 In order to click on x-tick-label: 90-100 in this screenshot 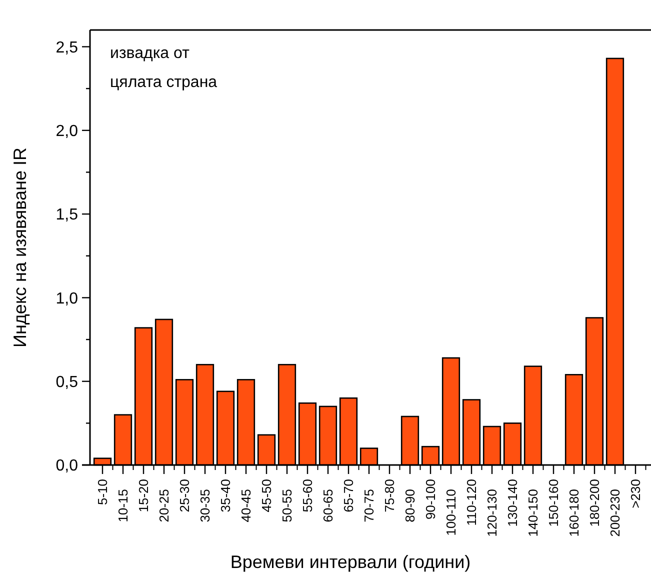, I will do `click(430, 499)`.